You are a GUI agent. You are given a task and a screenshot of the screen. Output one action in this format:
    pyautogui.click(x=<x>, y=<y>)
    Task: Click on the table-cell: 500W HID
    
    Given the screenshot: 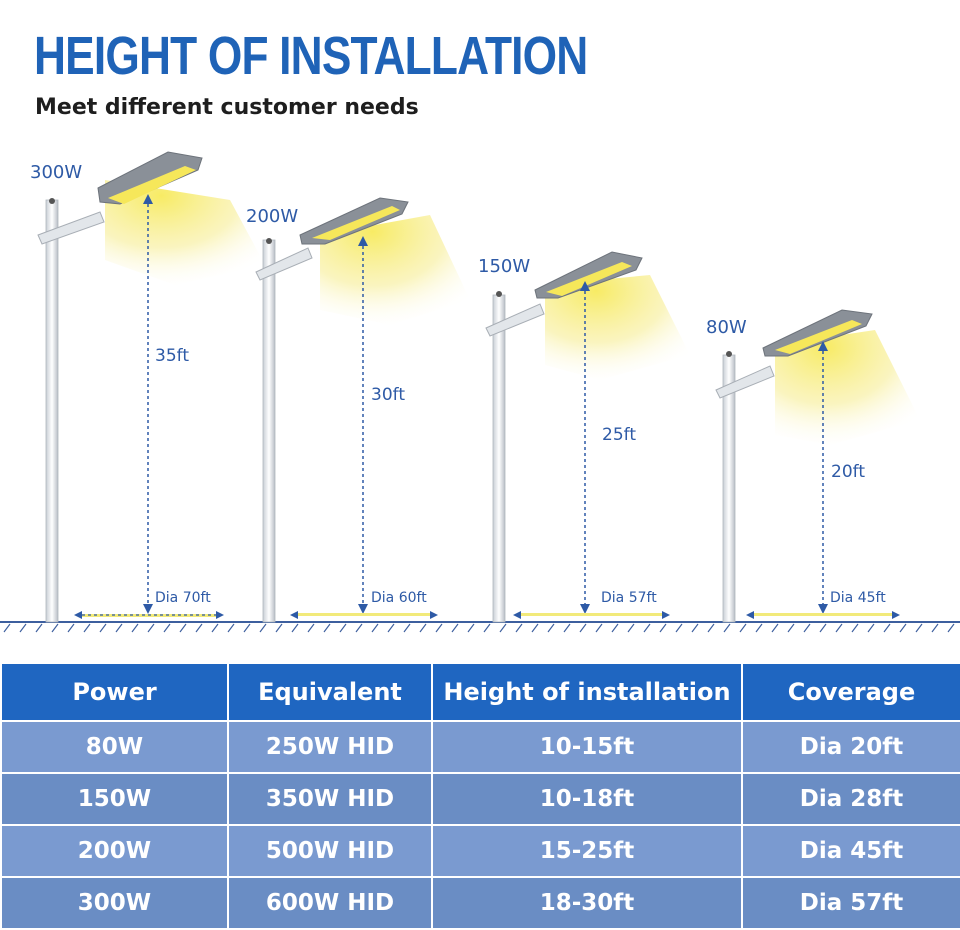 What is the action you would take?
    pyautogui.click(x=330, y=851)
    